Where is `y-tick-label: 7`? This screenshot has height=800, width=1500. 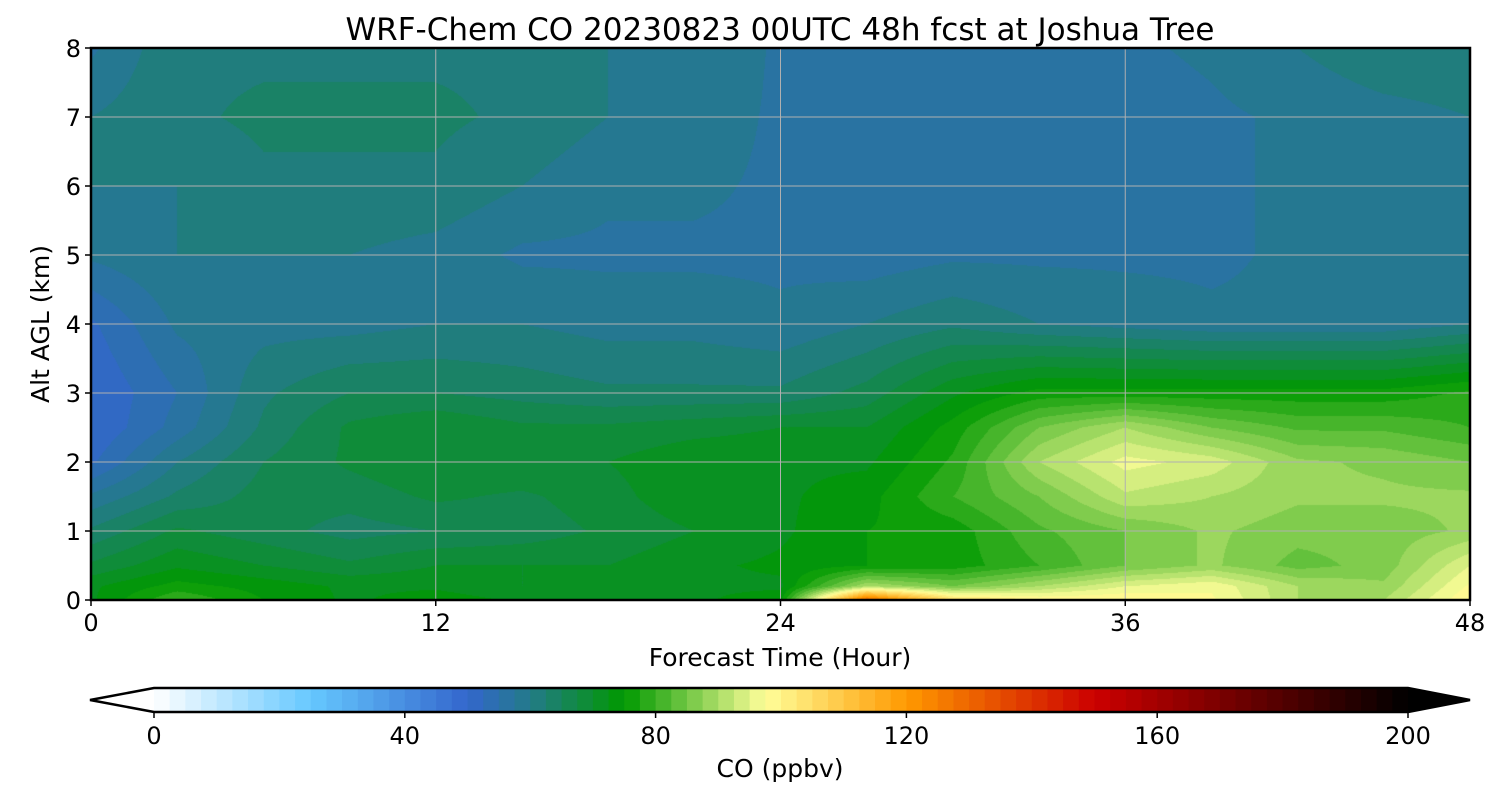 y-tick-label: 7 is located at coordinates (73, 118).